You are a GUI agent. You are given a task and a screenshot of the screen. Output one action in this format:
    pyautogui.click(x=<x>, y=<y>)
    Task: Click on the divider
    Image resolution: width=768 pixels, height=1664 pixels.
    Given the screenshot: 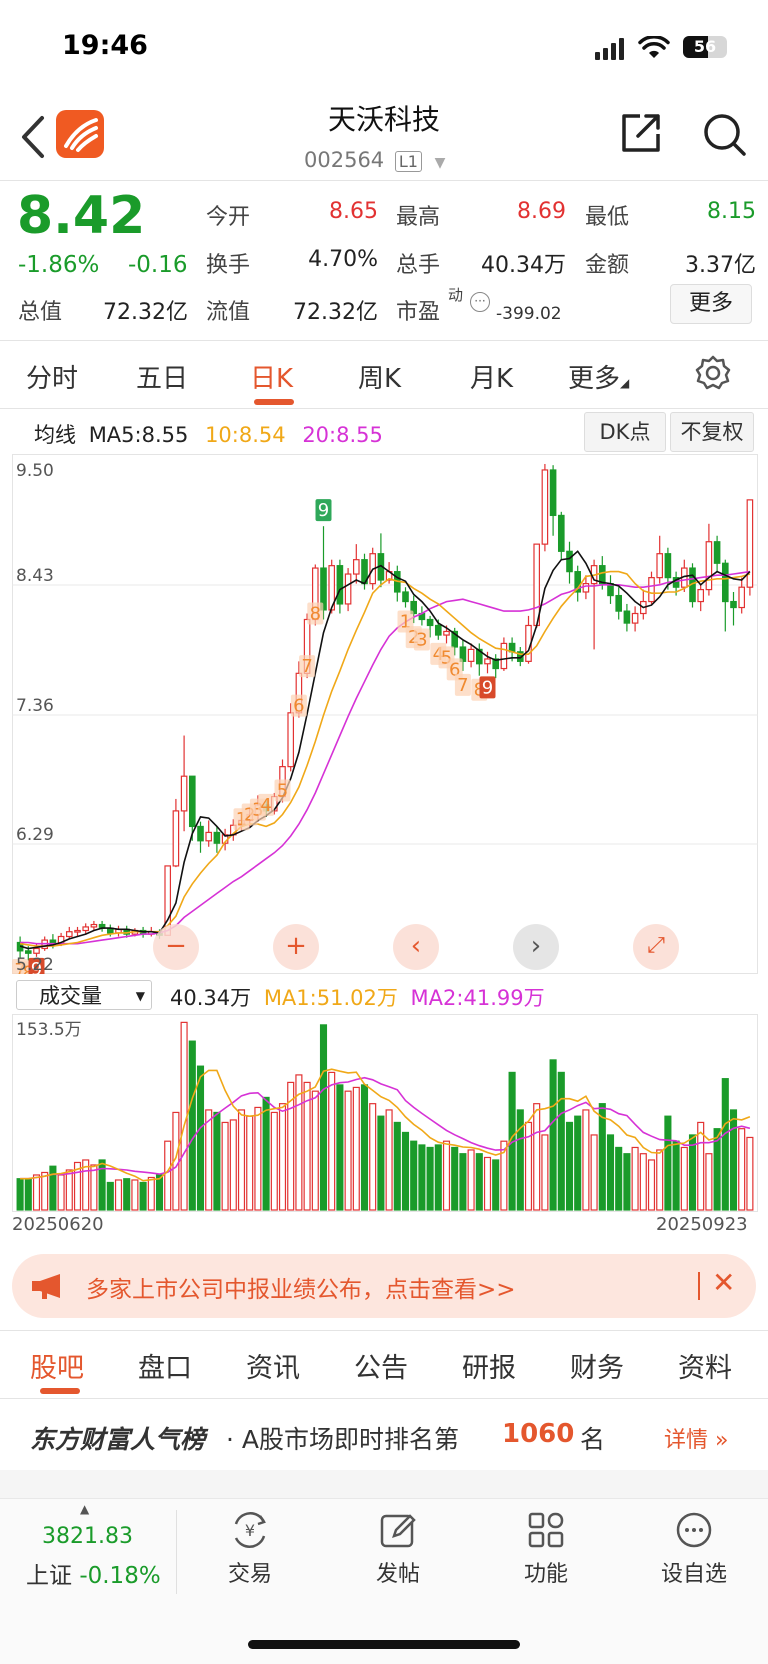 What is the action you would take?
    pyautogui.click(x=384, y=1330)
    